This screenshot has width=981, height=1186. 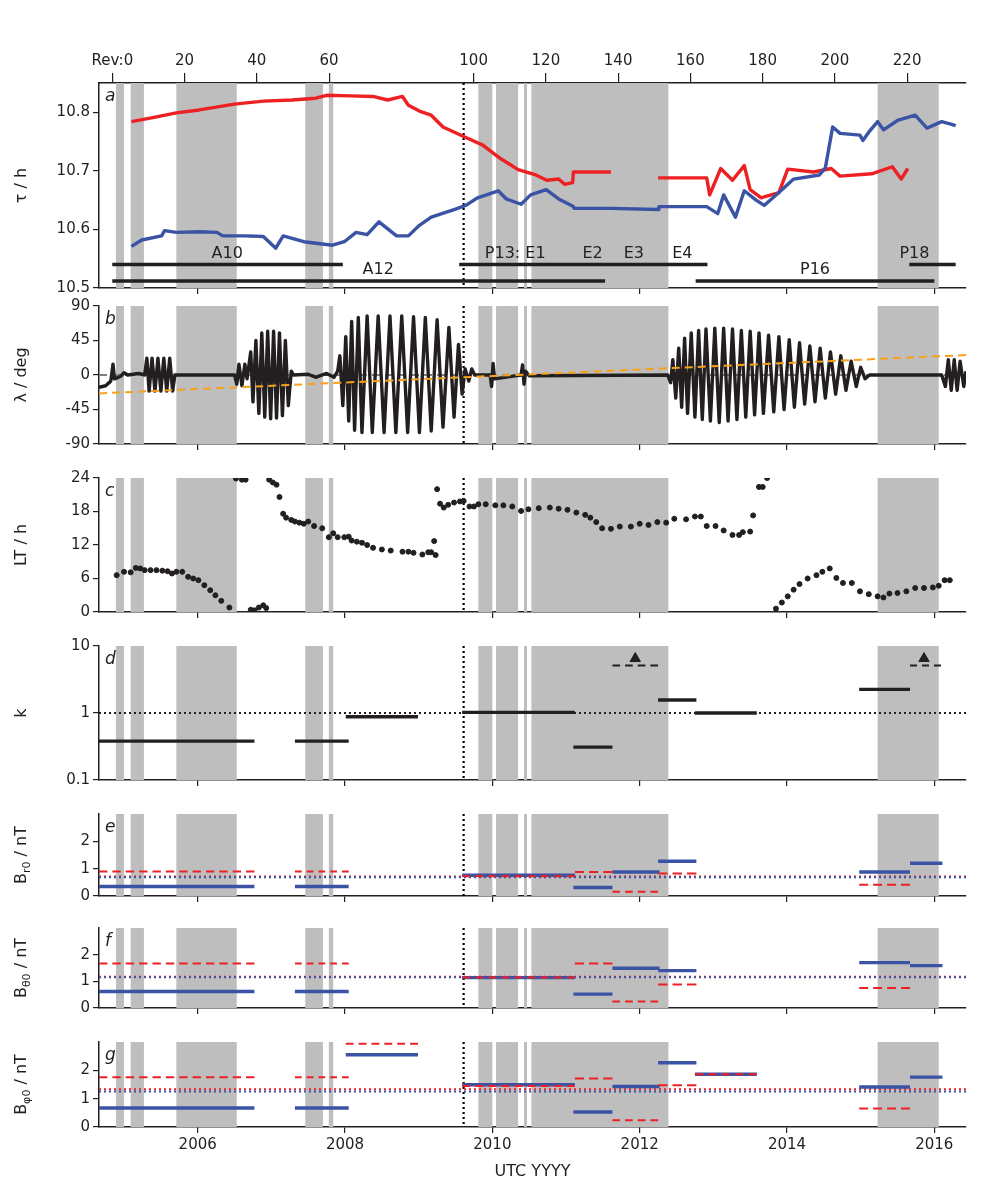 What do you see at coordinates (378, 269) in the screenshot?
I see `data-label: A12` at bounding box center [378, 269].